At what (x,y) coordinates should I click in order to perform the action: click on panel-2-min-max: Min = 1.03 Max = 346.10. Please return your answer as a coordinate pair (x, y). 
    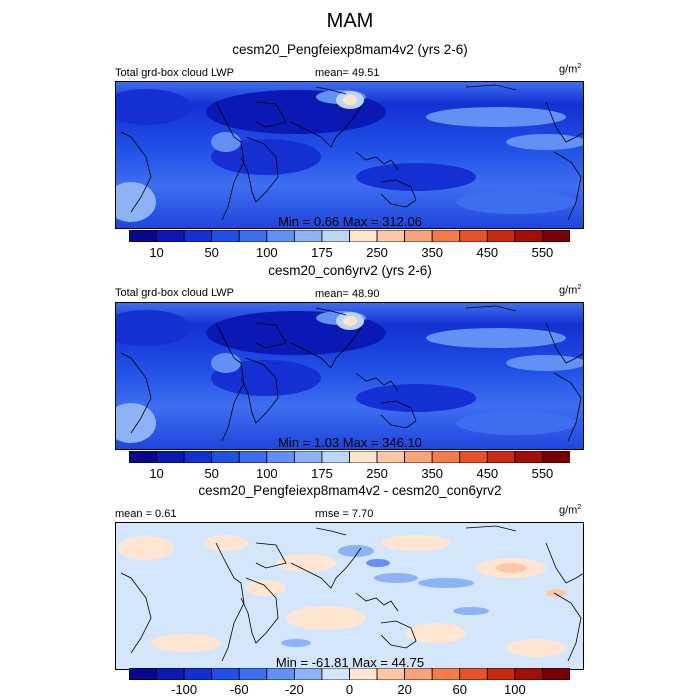
    Looking at the image, I should click on (350, 442).